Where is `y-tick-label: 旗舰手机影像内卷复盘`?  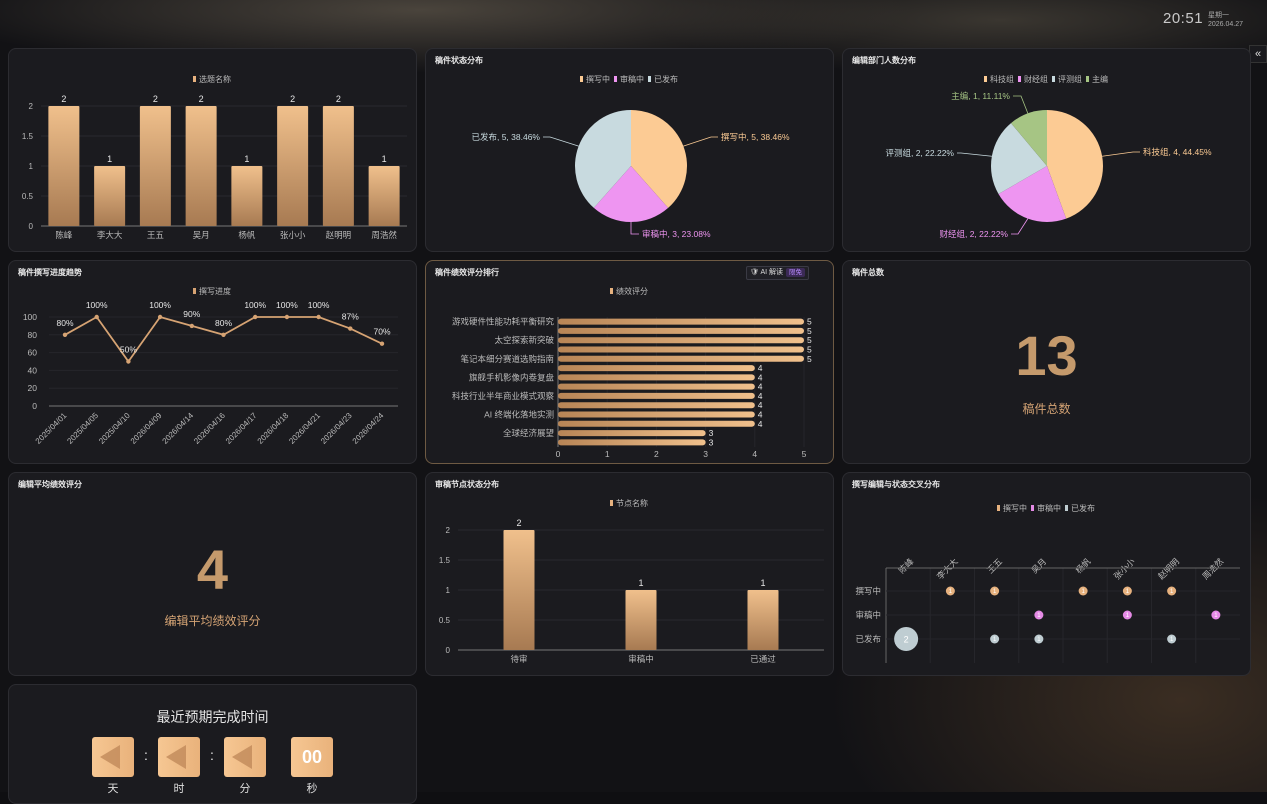
y-tick-label: 旗舰手机影像内卷复盘 is located at coordinates (512, 377).